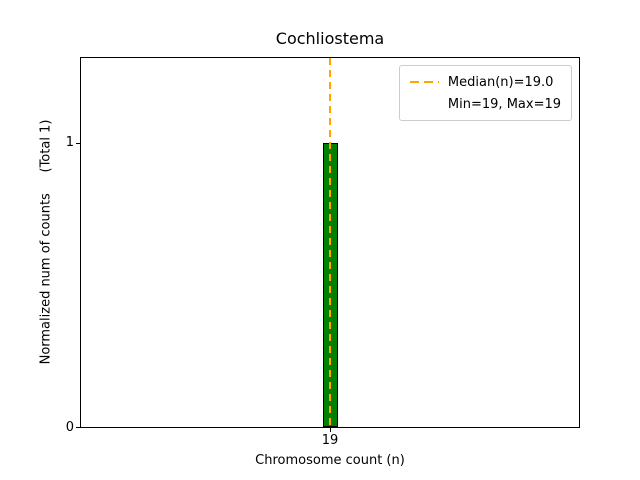  What do you see at coordinates (424, 104) in the screenshot?
I see `legend-empty-handle` at bounding box center [424, 104].